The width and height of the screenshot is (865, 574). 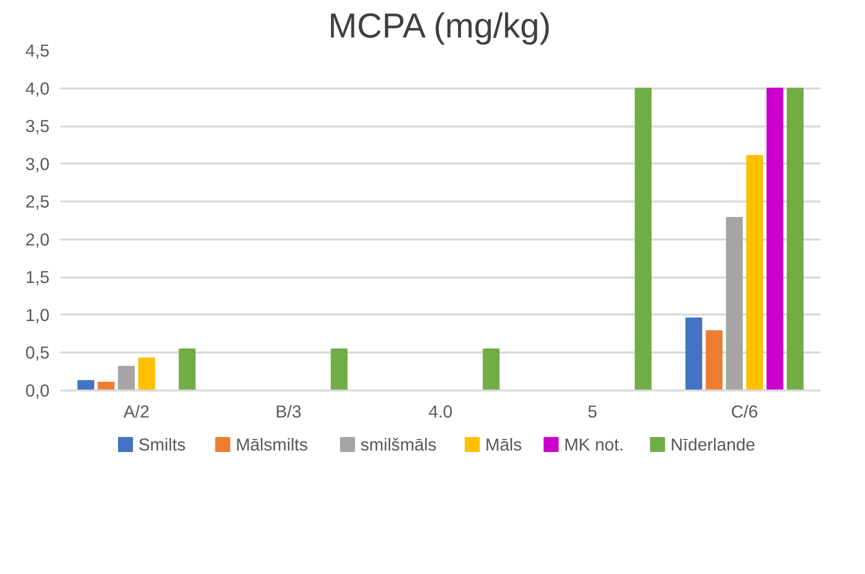 What do you see at coordinates (162, 444) in the screenshot?
I see `legend-label: Smilts` at bounding box center [162, 444].